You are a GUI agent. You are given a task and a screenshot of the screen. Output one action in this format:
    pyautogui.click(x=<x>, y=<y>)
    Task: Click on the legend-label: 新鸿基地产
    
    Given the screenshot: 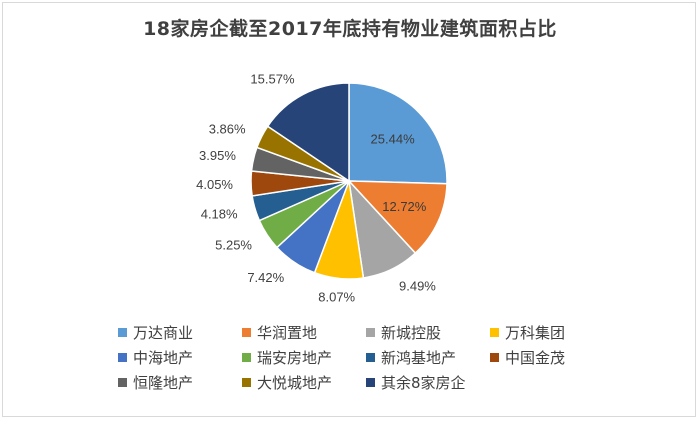 What is the action you would take?
    pyautogui.click(x=419, y=357)
    